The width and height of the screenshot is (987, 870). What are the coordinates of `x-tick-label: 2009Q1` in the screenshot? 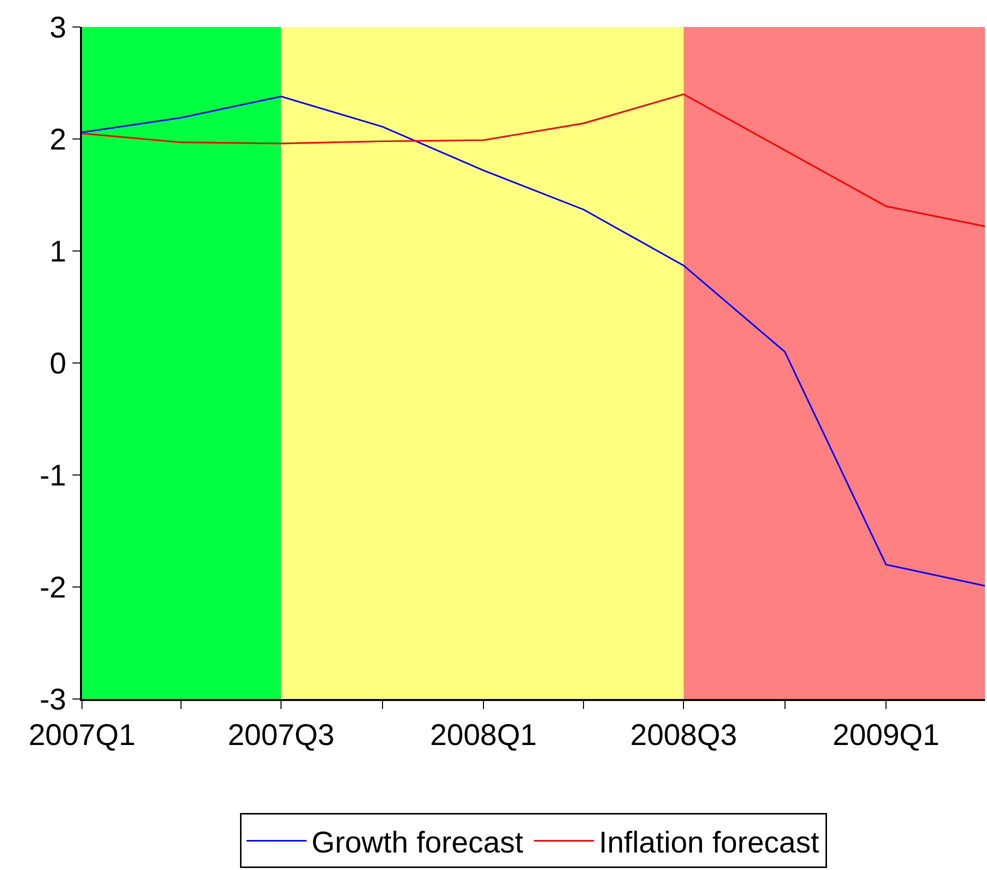 It's located at (886, 735).